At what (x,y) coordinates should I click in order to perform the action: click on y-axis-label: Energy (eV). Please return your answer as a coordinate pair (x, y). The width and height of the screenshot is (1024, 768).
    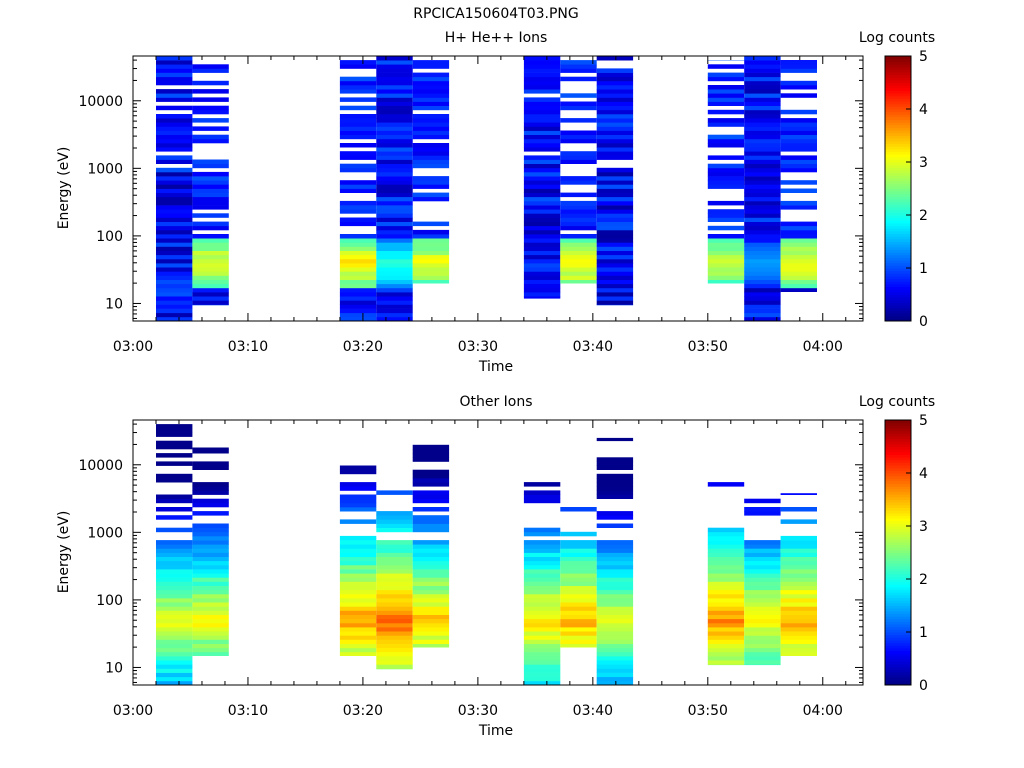
    Looking at the image, I should click on (64, 552).